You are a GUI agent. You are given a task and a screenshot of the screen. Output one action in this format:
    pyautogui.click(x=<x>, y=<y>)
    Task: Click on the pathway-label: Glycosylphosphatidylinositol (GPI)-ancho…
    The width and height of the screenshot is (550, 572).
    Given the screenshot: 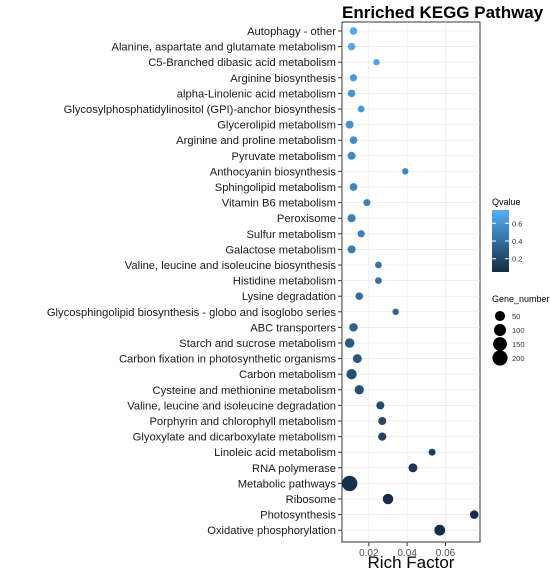 What is the action you would take?
    pyautogui.click(x=200, y=110)
    